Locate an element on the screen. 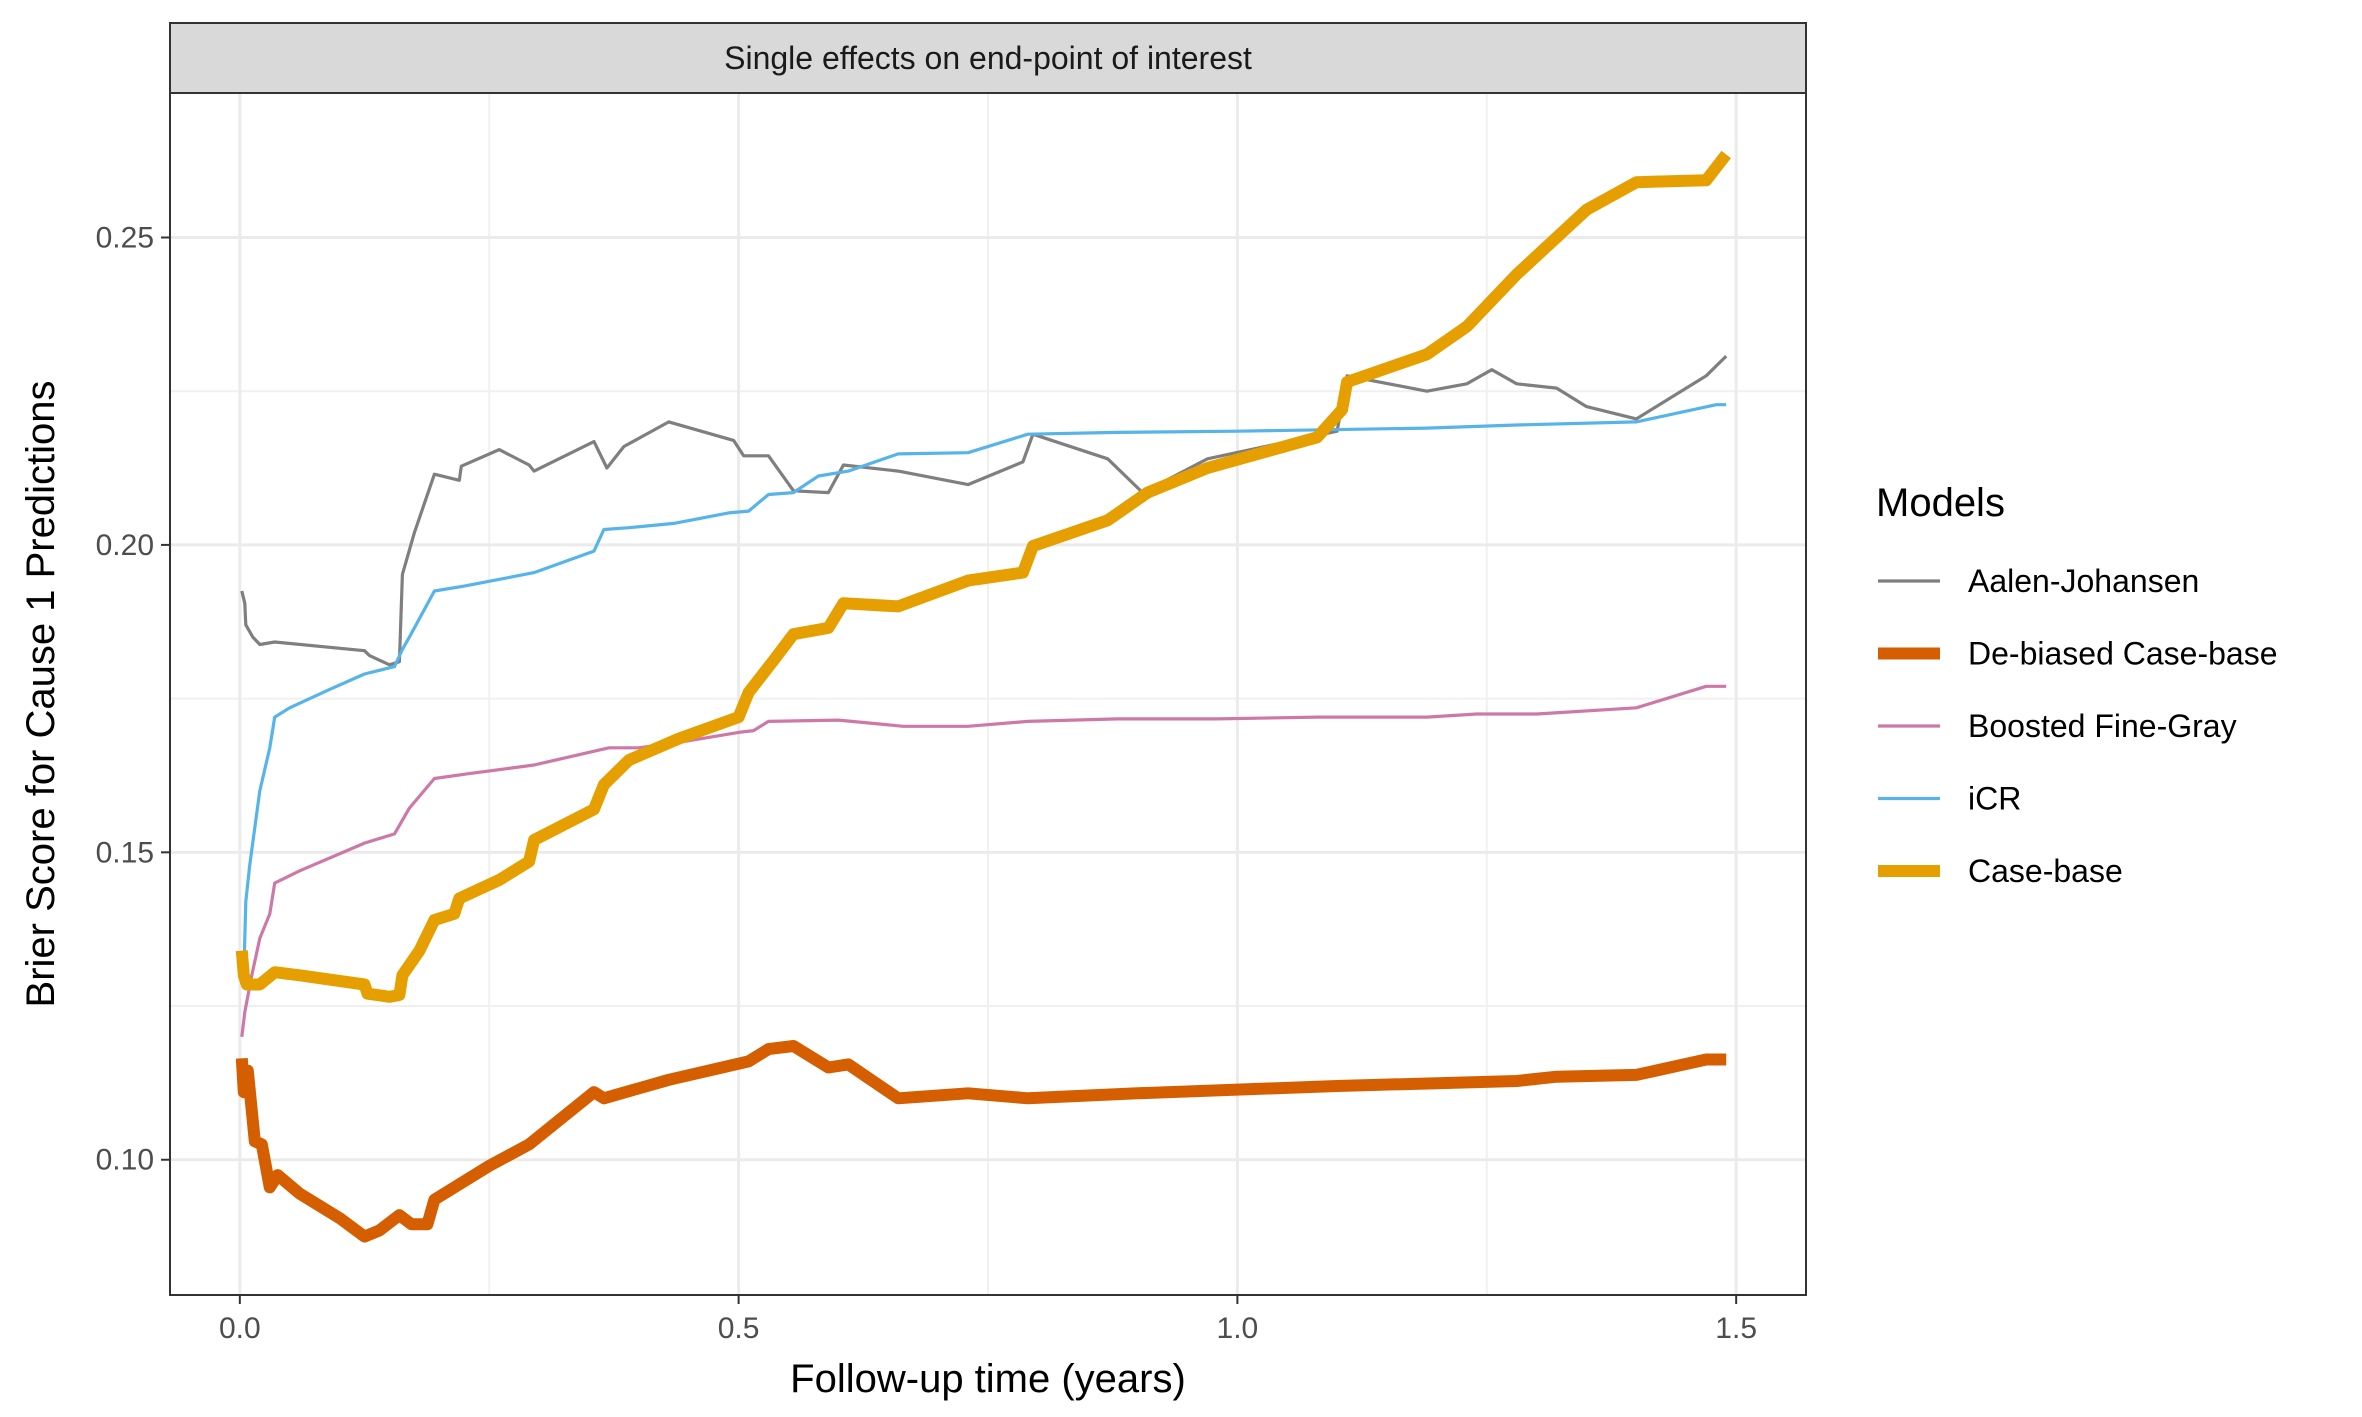  facet-strip is located at coordinates (988, 58).